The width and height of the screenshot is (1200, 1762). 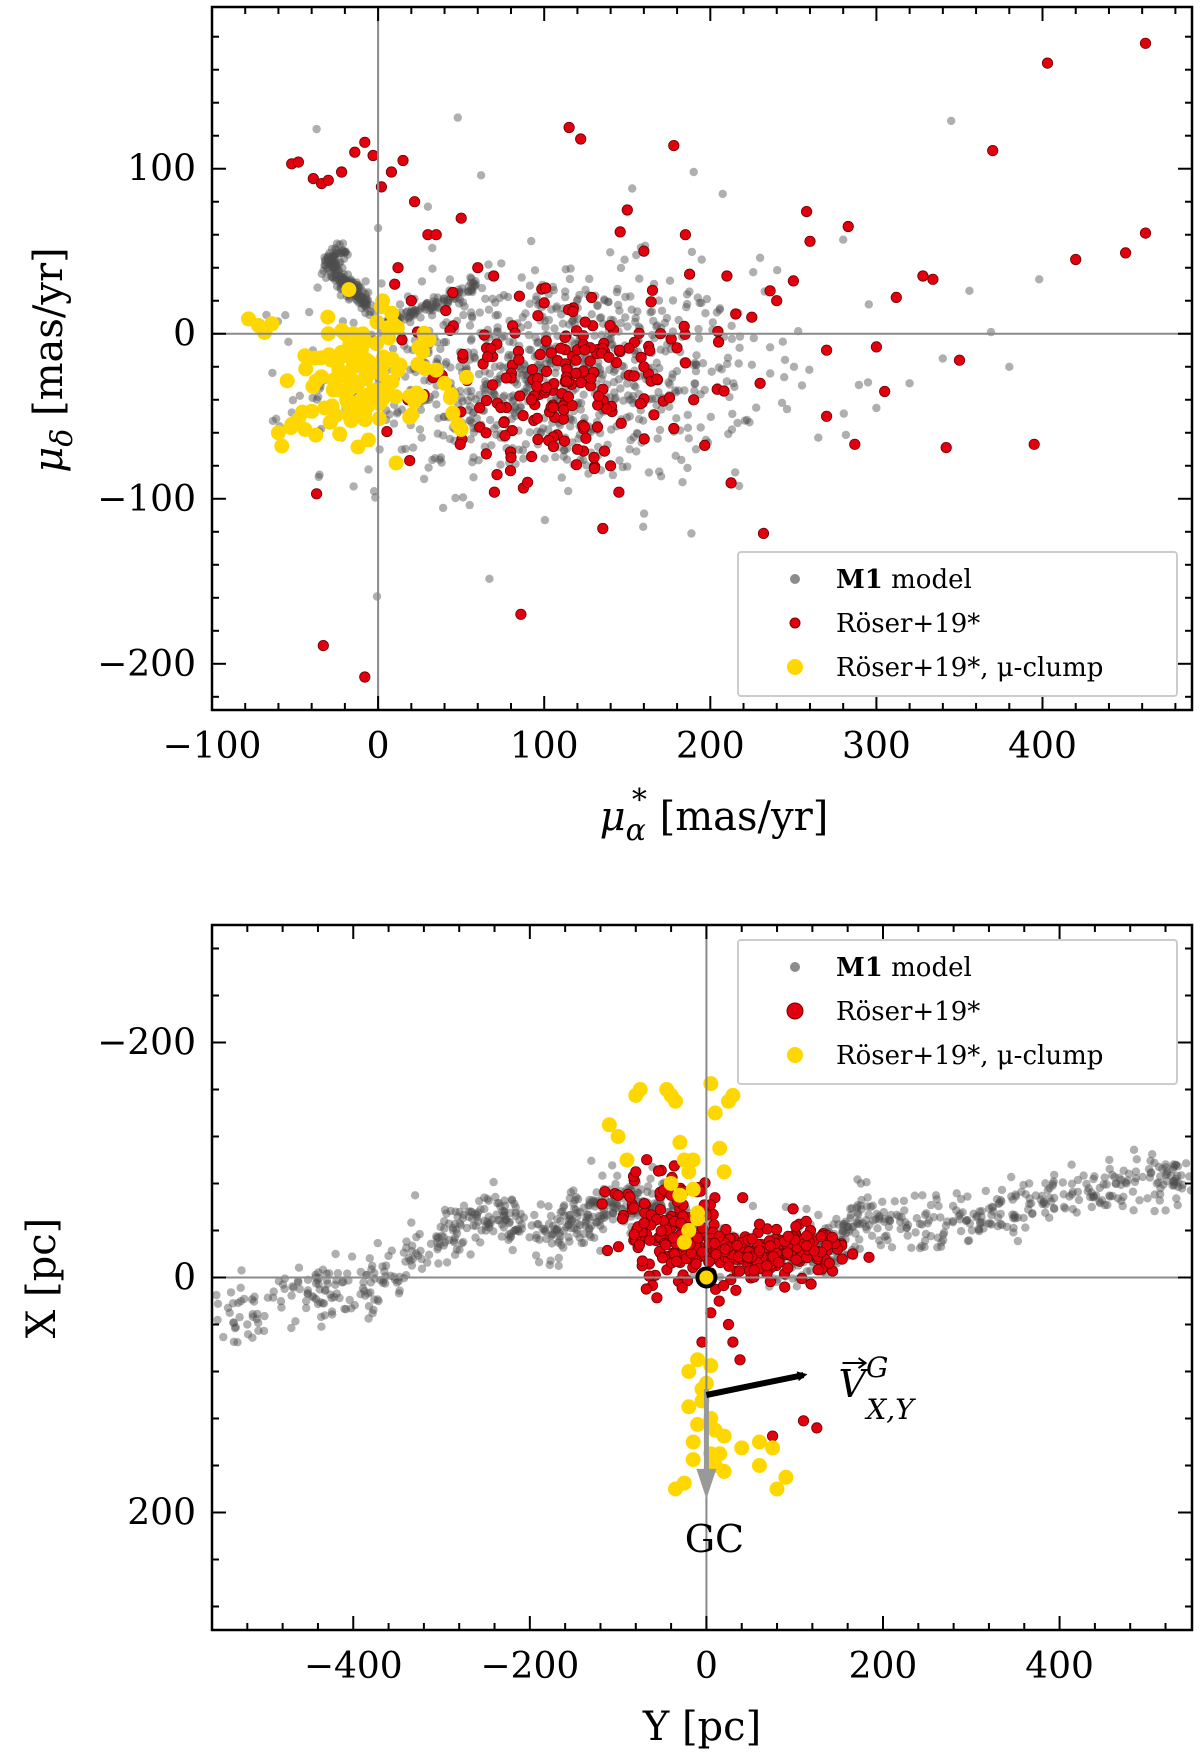 What do you see at coordinates (710, 746) in the screenshot?
I see `x-tick-label: 200` at bounding box center [710, 746].